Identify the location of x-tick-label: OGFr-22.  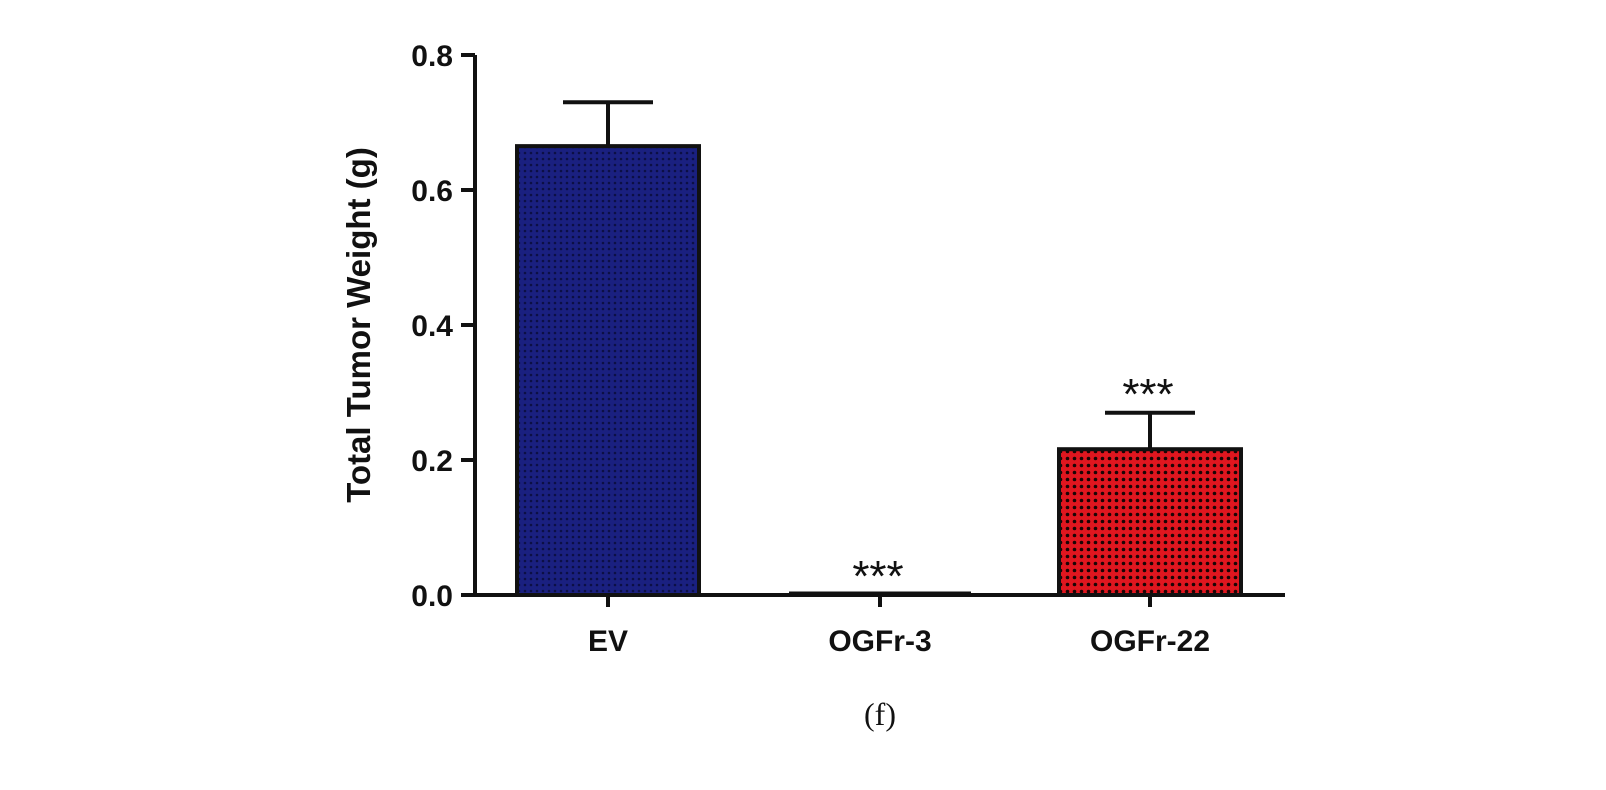
(1150, 641).